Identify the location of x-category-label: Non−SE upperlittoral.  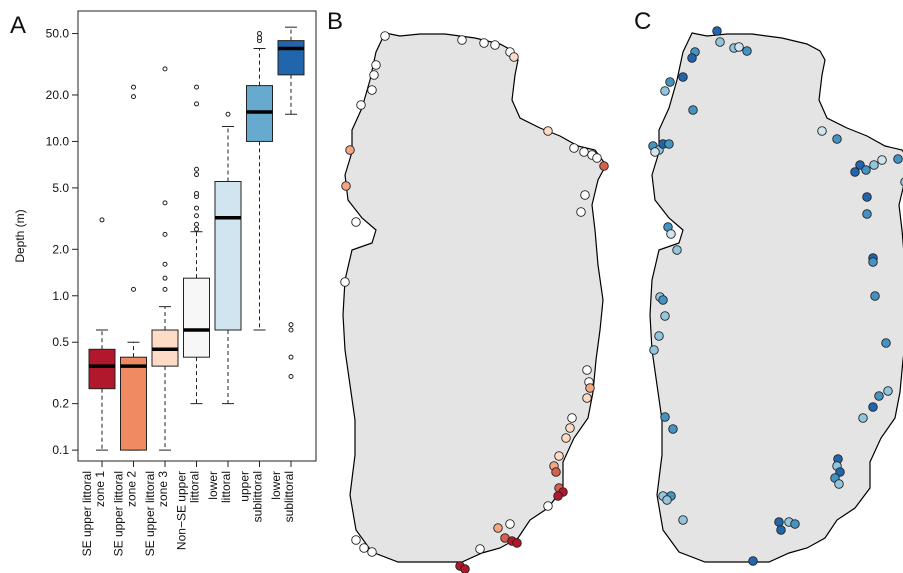
(188, 510).